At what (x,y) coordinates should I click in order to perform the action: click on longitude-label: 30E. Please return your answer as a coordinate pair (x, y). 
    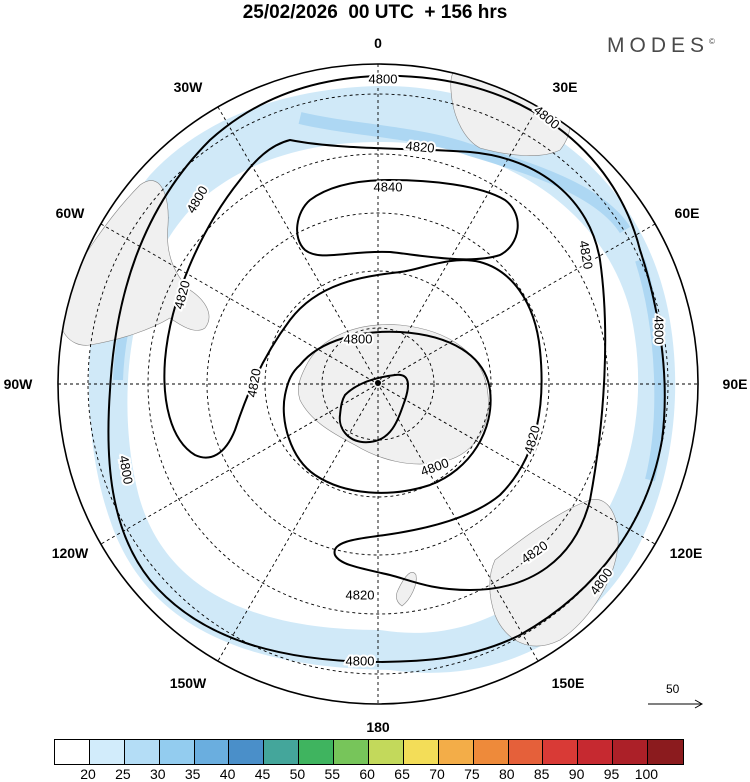
    Looking at the image, I should click on (565, 87).